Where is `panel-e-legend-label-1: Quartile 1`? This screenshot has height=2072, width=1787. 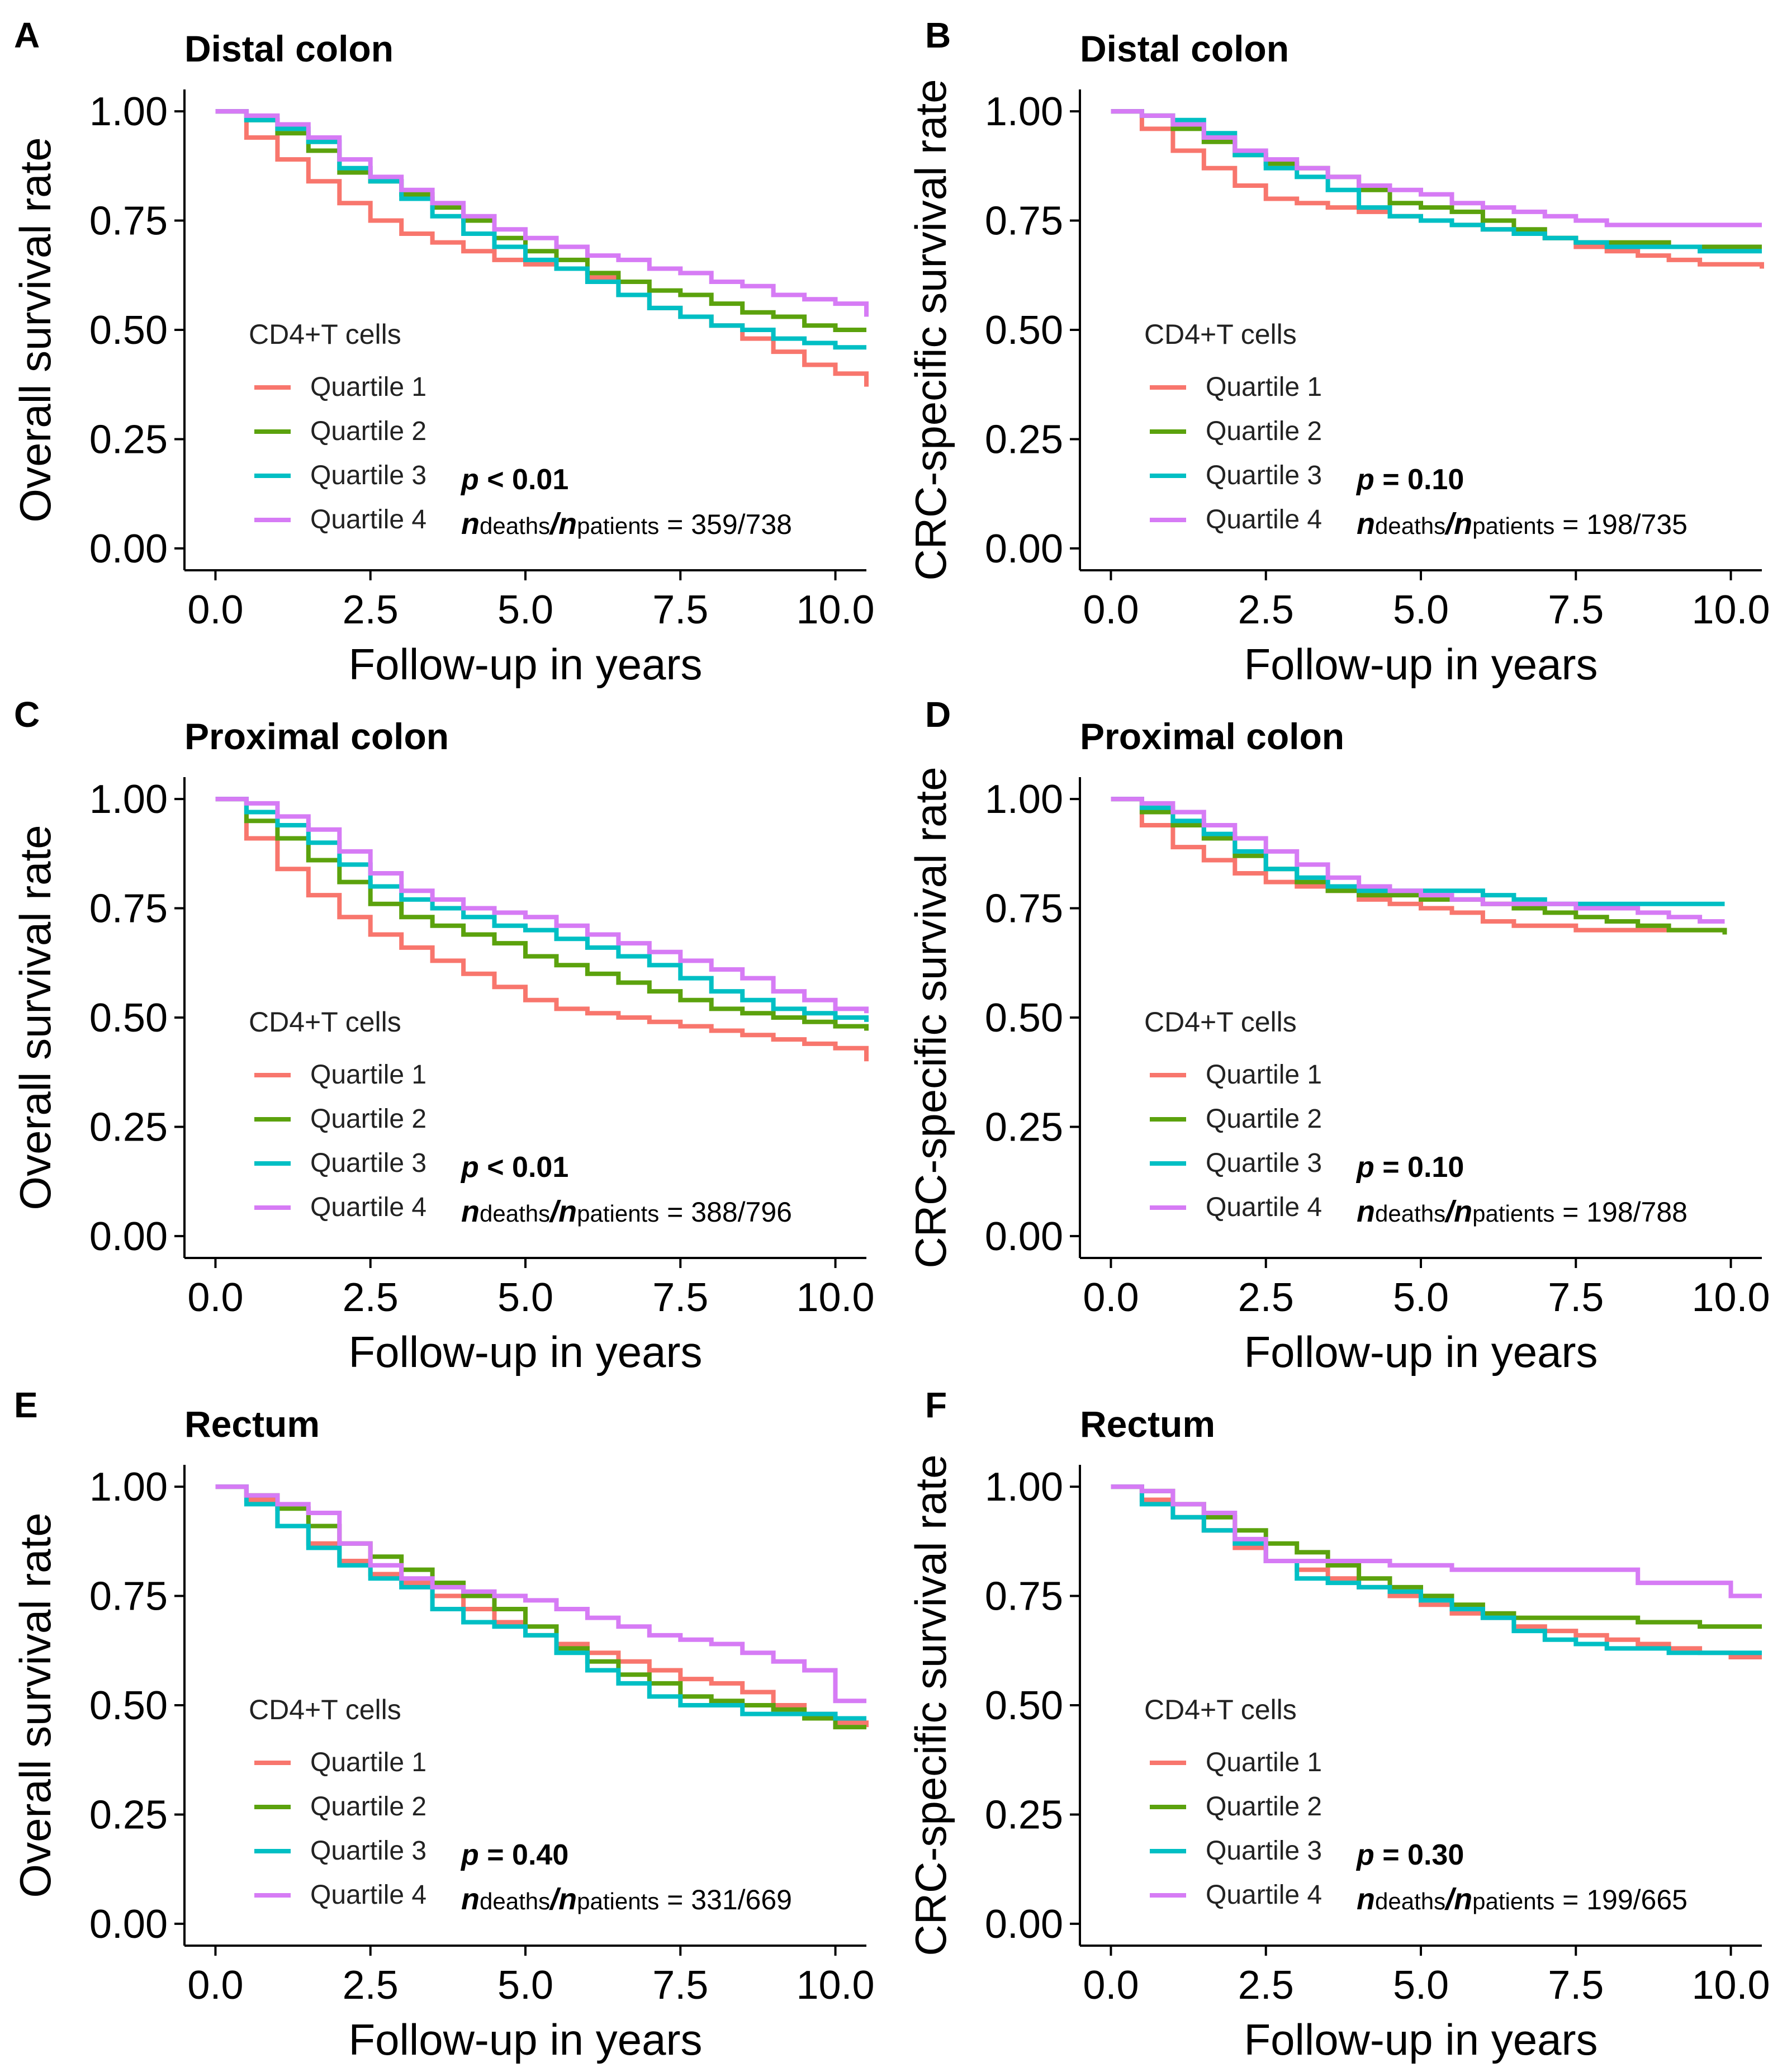
panel-e-legend-label-1: Quartile 1 is located at coordinates (368, 1762).